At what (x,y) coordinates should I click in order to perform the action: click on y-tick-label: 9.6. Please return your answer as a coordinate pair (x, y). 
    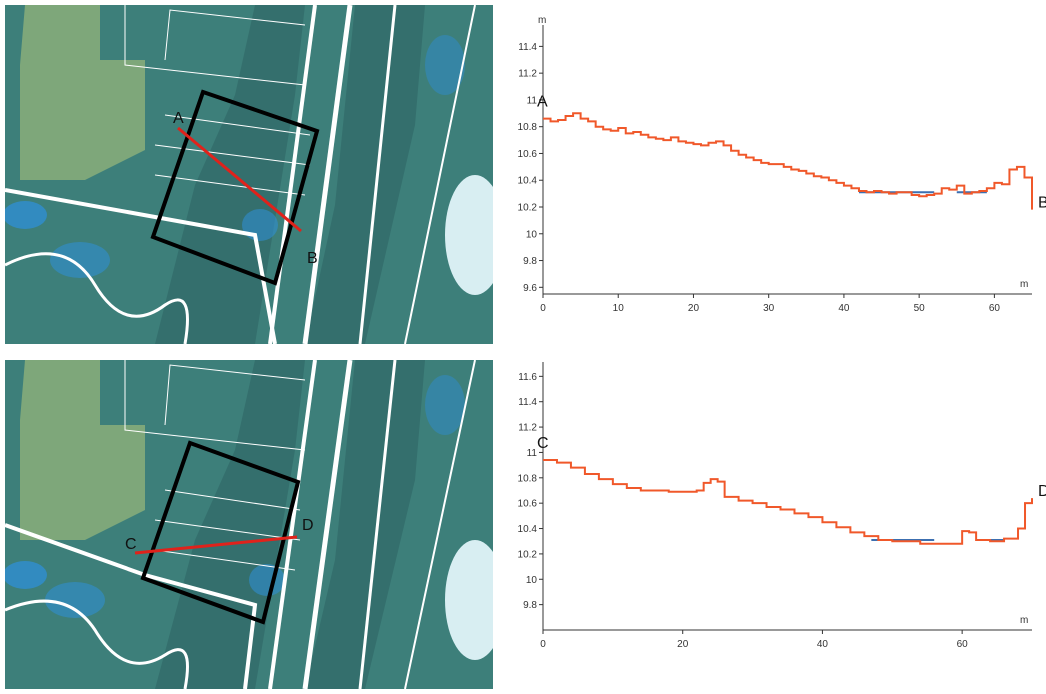
    Looking at the image, I should click on (530, 288).